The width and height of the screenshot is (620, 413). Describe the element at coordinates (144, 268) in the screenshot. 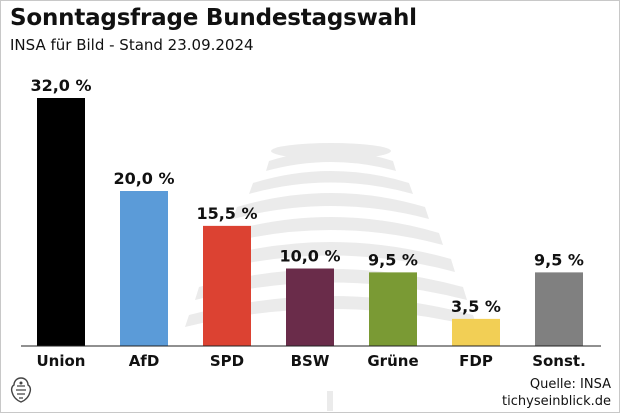

I see `bar-afd` at that location.